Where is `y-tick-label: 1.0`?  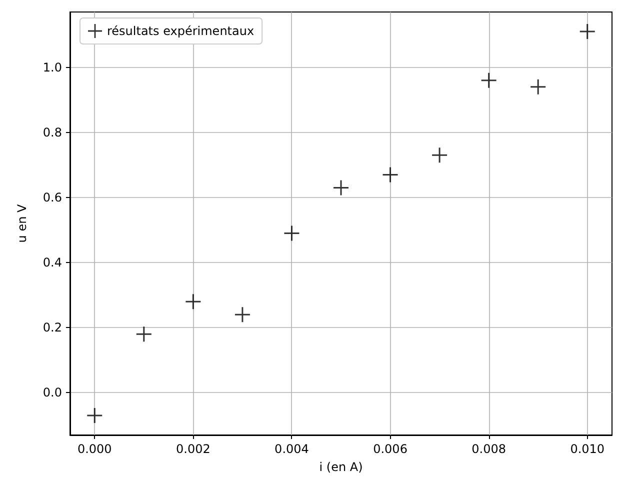 y-tick-label: 1.0 is located at coordinates (52, 67).